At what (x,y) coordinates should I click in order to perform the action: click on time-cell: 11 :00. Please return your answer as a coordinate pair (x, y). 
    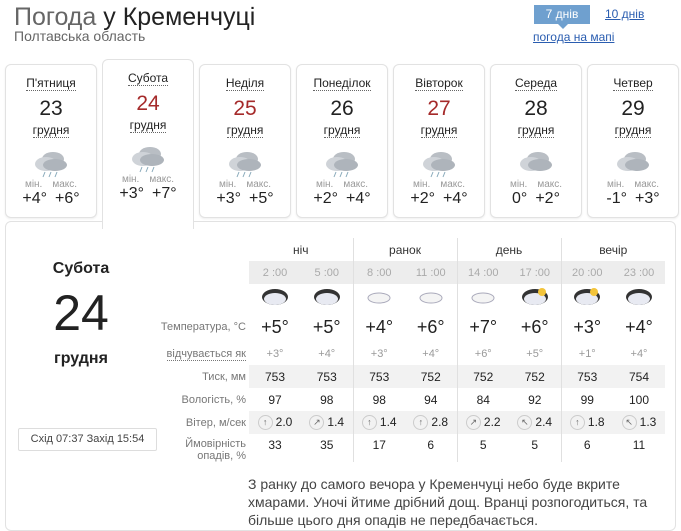
    Looking at the image, I should click on (431, 272).